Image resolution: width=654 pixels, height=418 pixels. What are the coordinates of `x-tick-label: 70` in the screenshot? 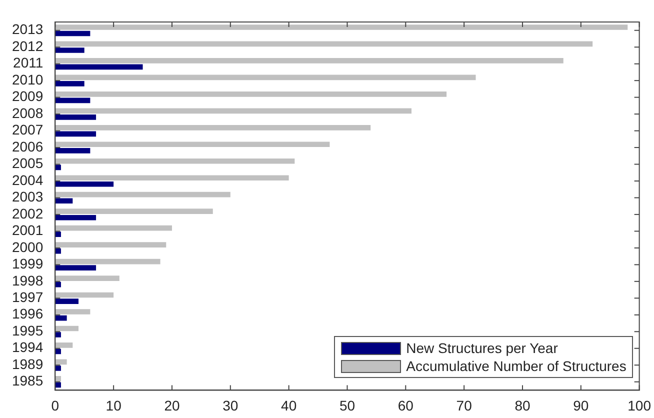 It's located at (464, 405).